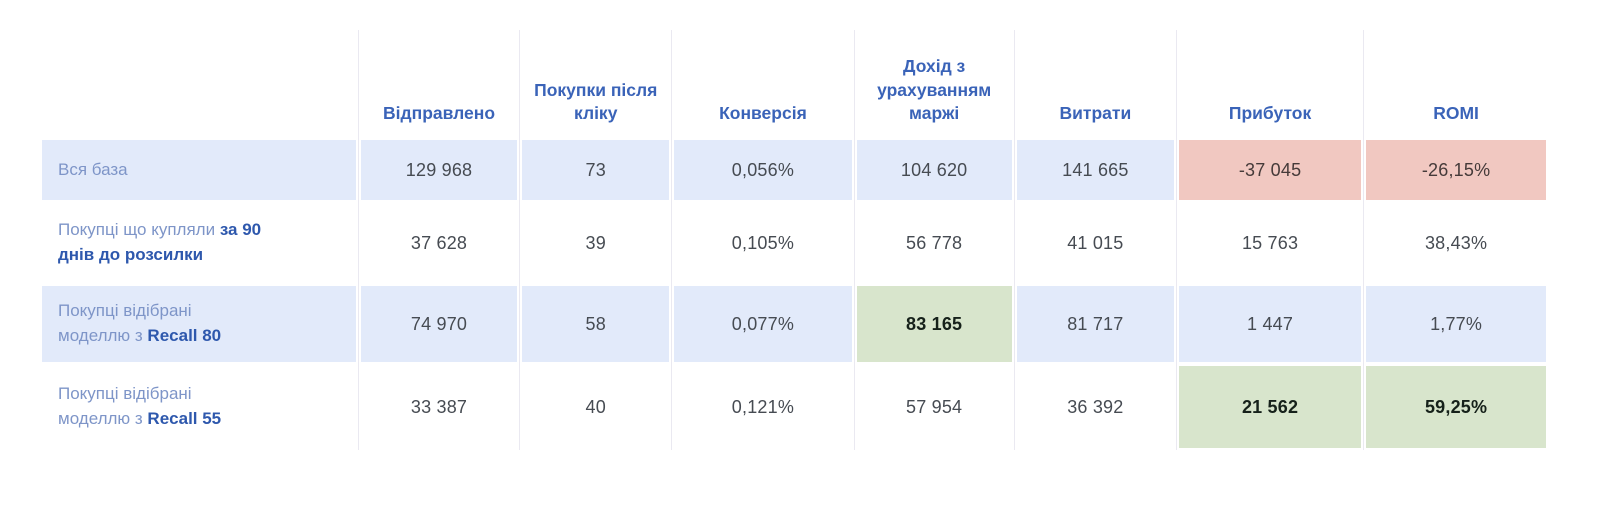 This screenshot has width=1600, height=530. I want to click on cell-romi-highlight: 59,25%, so click(1456, 407).